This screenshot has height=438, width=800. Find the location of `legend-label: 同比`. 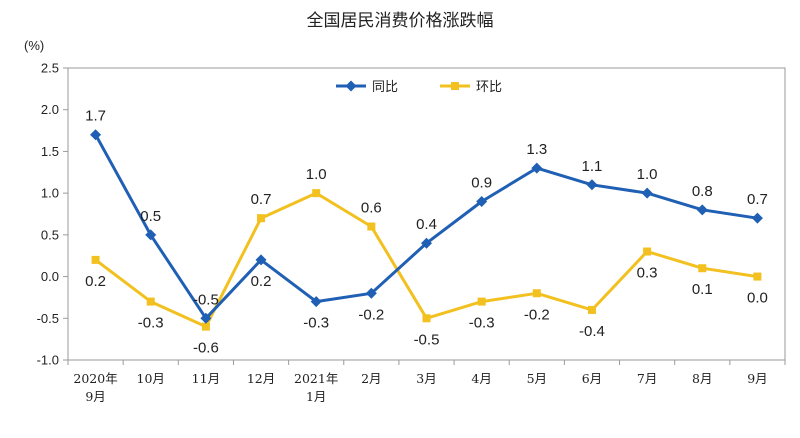

legend-label: 同比 is located at coordinates (385, 87).